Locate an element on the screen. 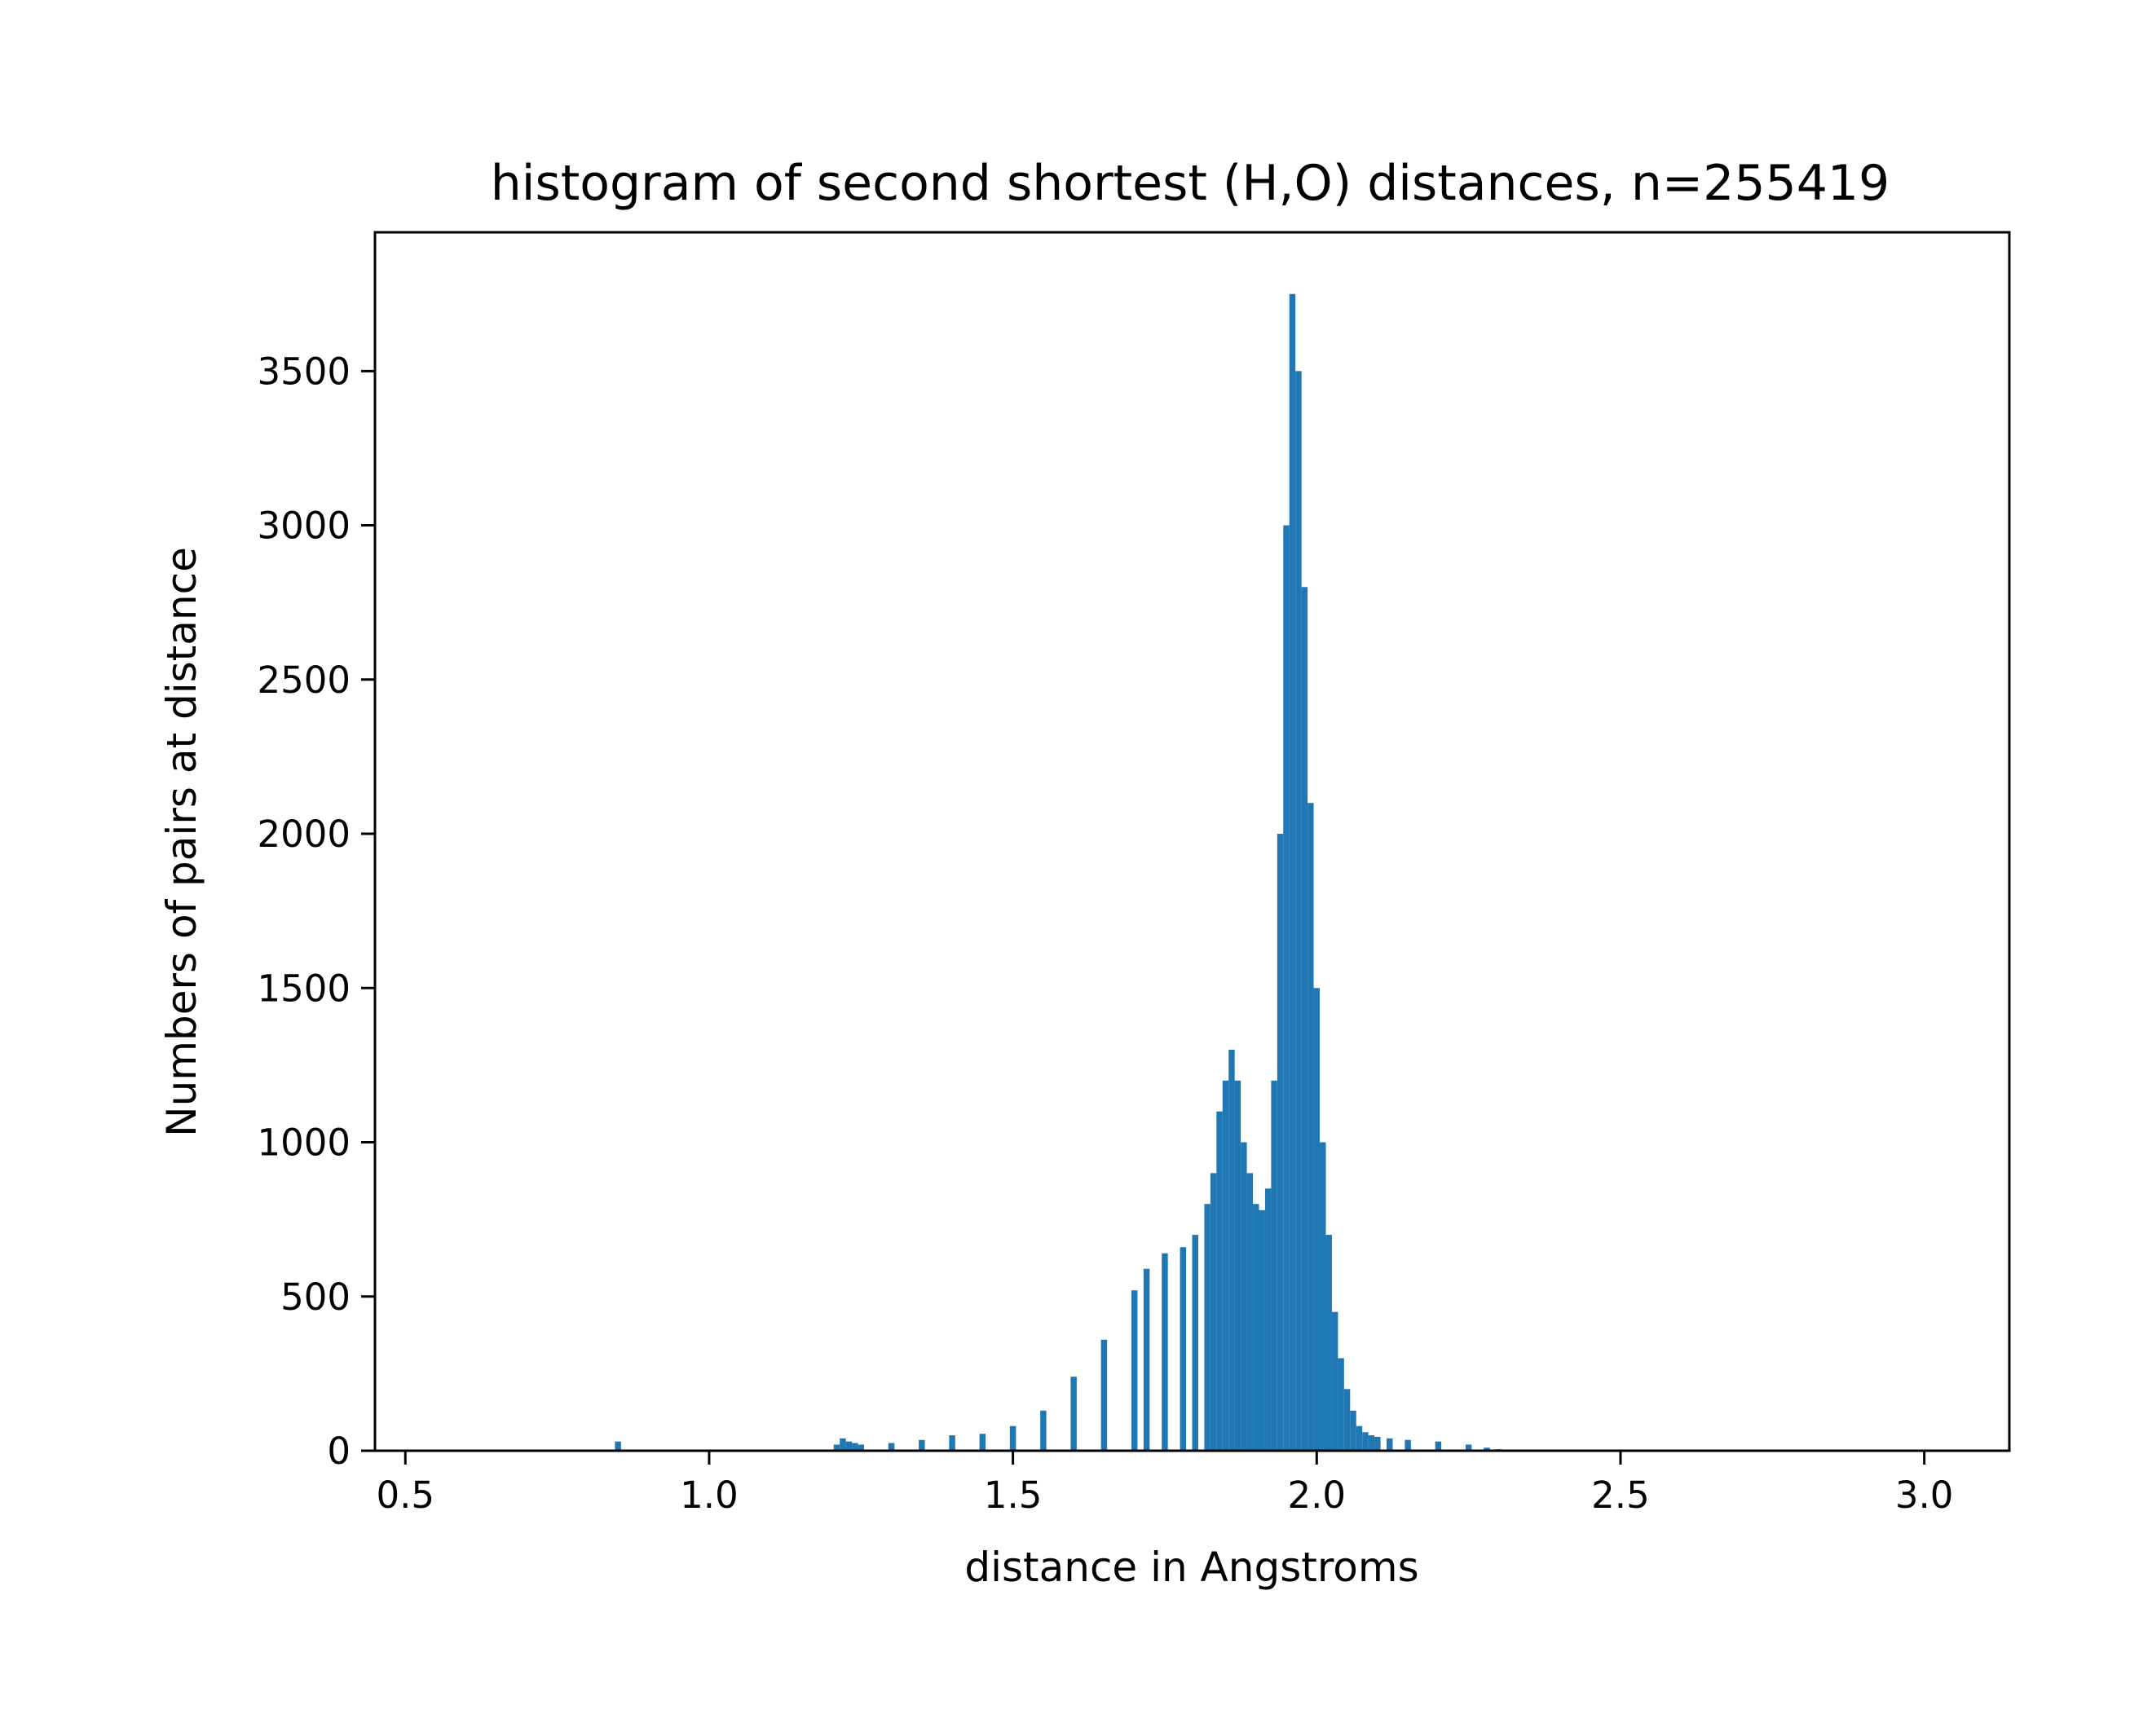 The width and height of the screenshot is (2152, 1736). x-tick-label: 2.0 is located at coordinates (1317, 1495).